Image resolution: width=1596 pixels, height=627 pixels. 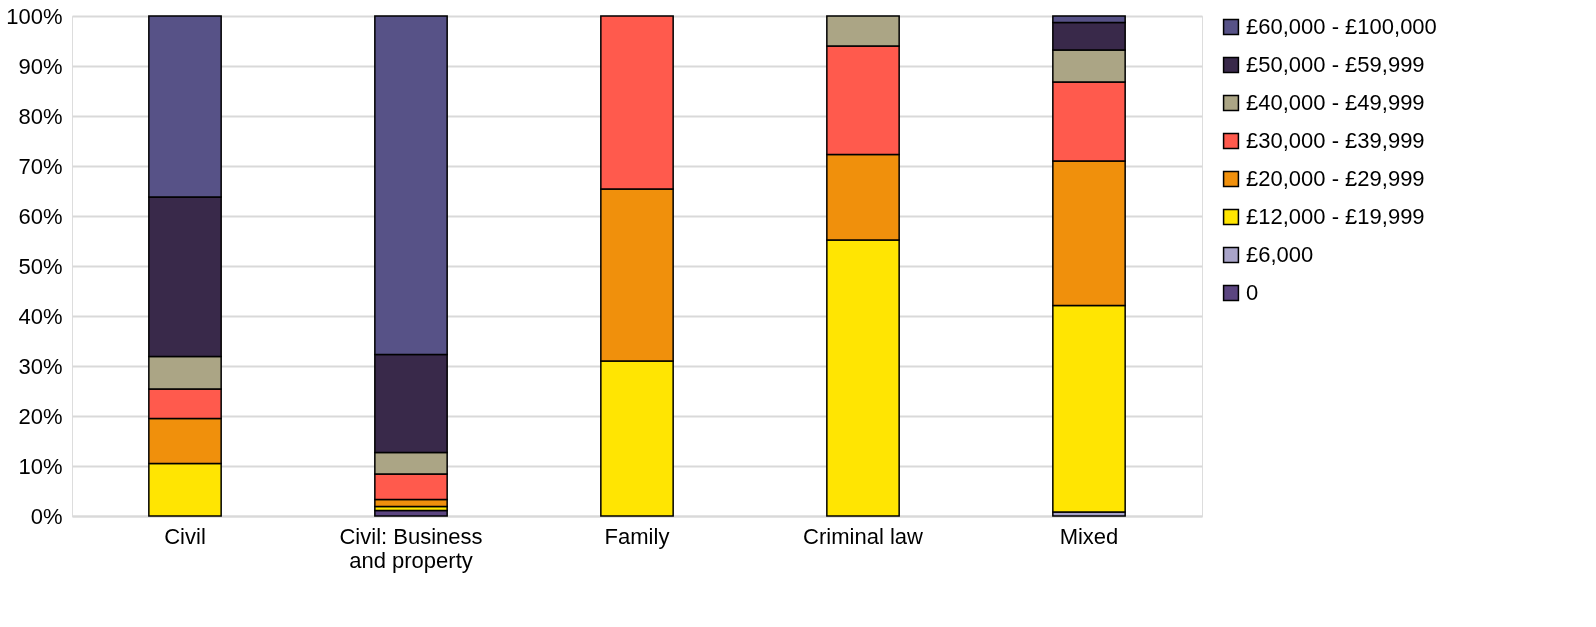 What do you see at coordinates (411, 548) in the screenshot?
I see `x-tick-label: Civil: Business and property` at bounding box center [411, 548].